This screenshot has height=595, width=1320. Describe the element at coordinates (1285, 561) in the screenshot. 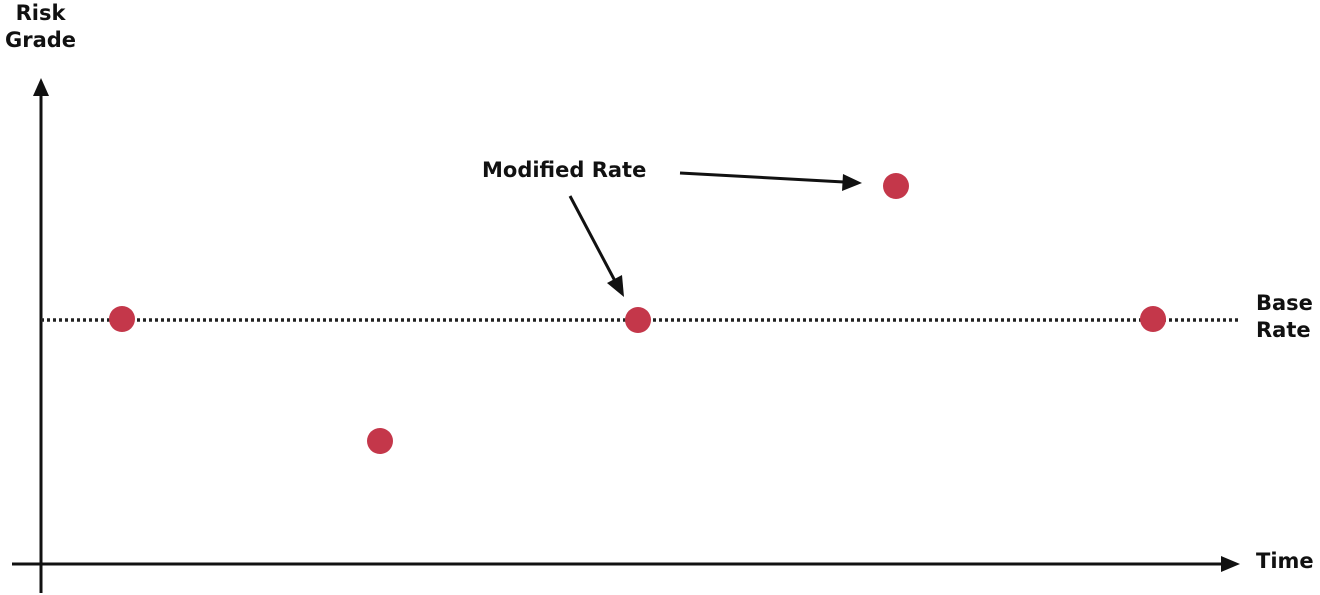

I see `x-axis-label: Time` at that location.